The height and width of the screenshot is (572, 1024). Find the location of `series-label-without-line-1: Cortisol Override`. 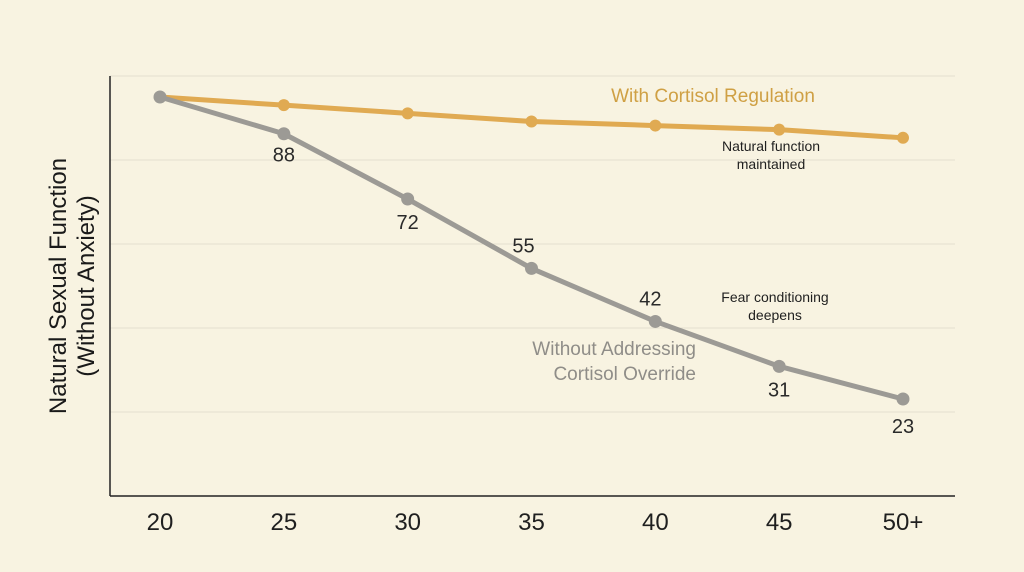

series-label-without-line-1: Cortisol Override is located at coordinates (624, 374).